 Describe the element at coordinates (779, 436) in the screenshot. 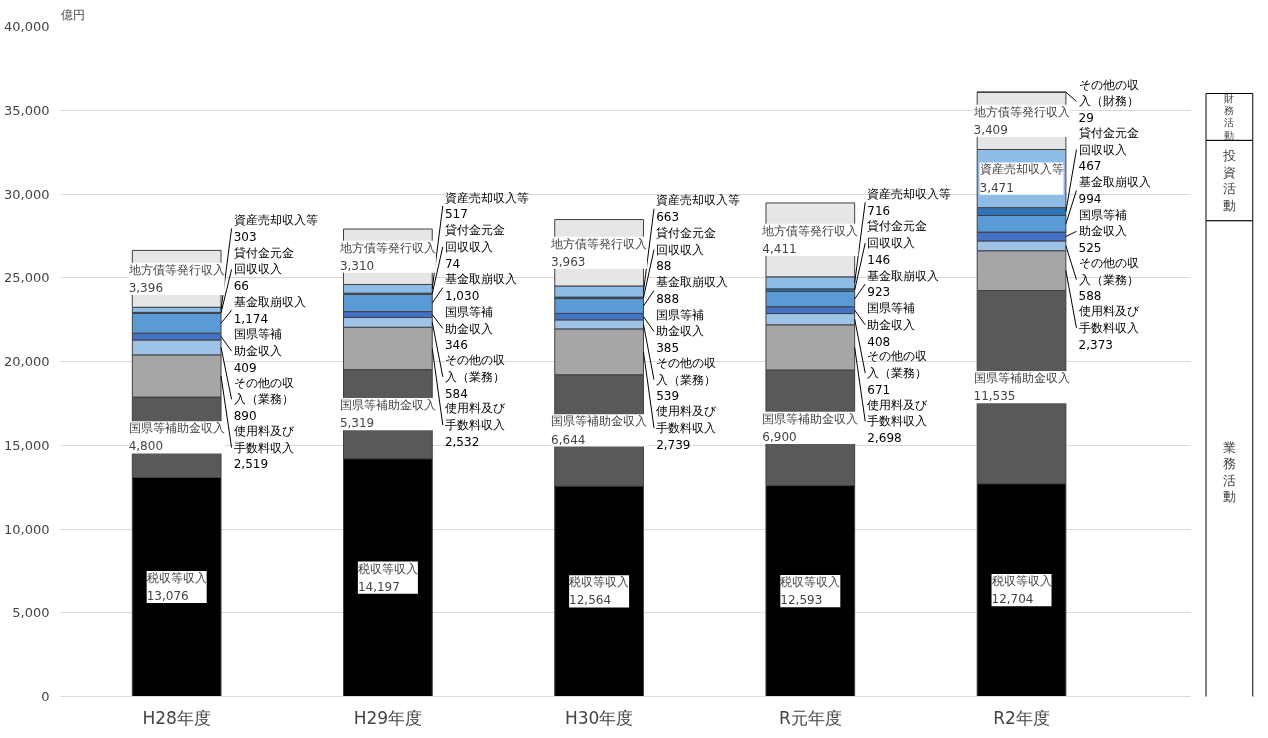

I see `data-label: 6,900` at that location.